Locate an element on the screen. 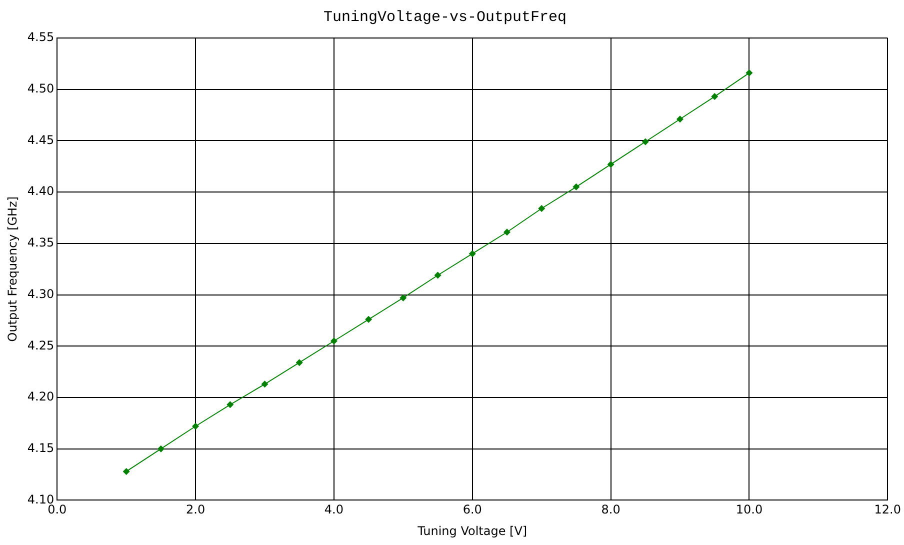  x-axis-title: Tuning Voltage [V] is located at coordinates (472, 531).